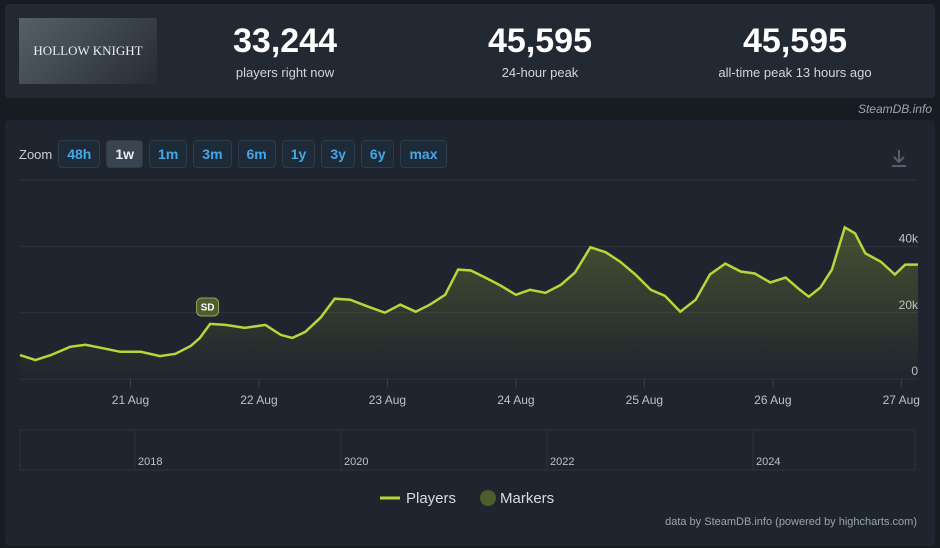 This screenshot has height=548, width=940. I want to click on zoom-button: 1y, so click(298, 154).